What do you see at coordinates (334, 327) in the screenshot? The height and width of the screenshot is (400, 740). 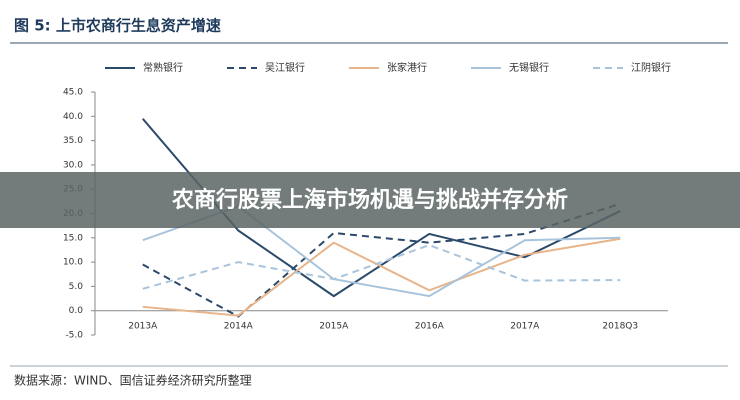 I see `x-tick-label: 2015A` at bounding box center [334, 327].